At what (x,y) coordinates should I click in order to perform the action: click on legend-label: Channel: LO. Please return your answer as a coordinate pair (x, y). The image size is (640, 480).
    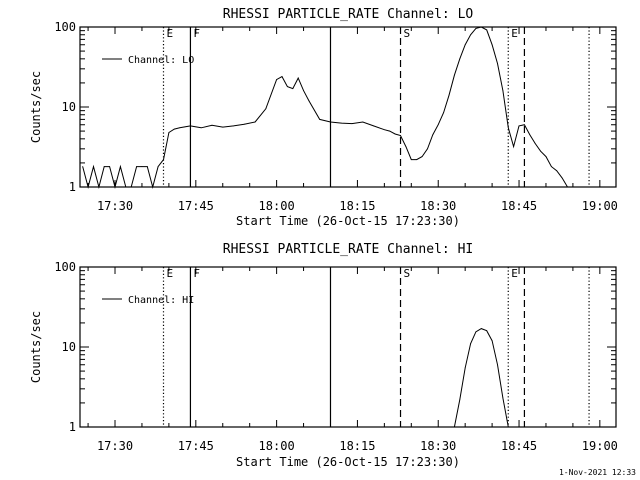
    Looking at the image, I should click on (161, 60).